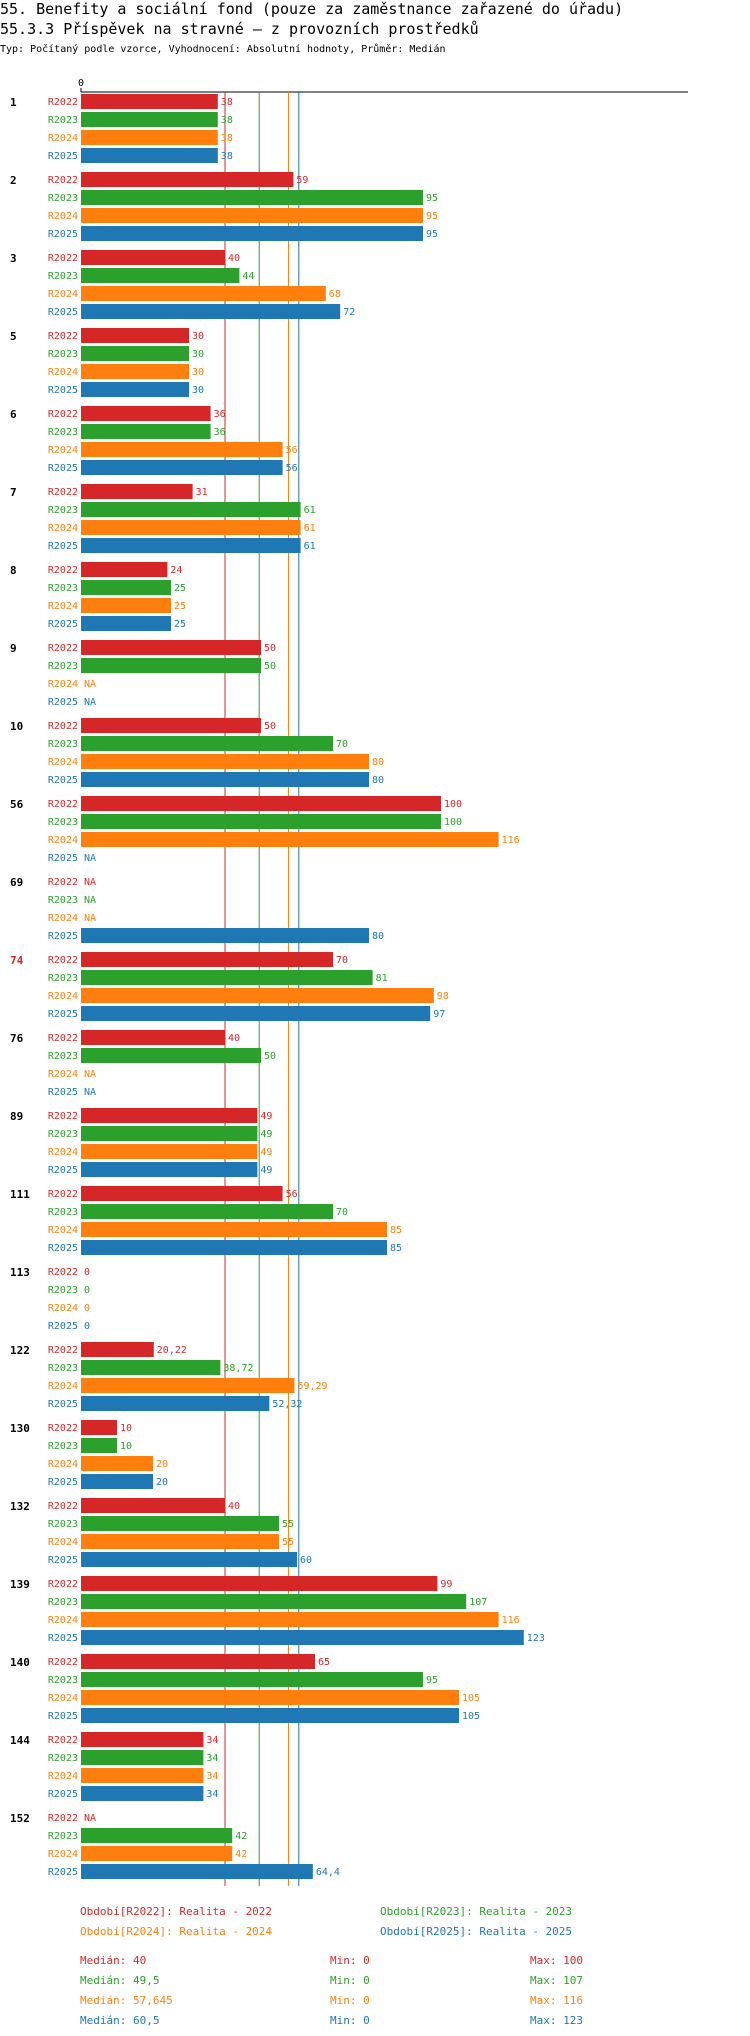  What do you see at coordinates (176, 1931) in the screenshot?
I see `legend-r2024: Období[R2024]: Realita - 2024` at bounding box center [176, 1931].